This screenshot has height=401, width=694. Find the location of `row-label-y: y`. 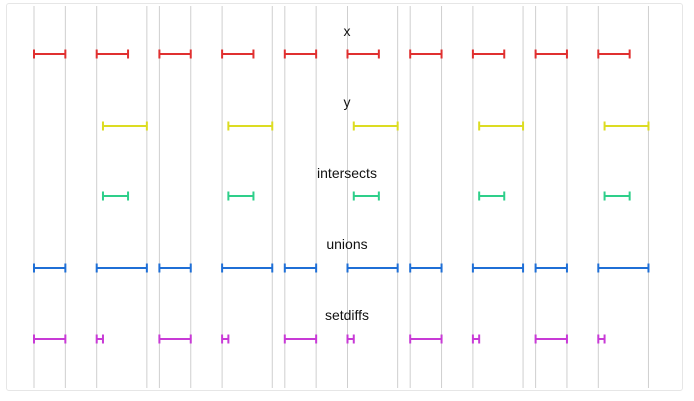

row-label-y: y is located at coordinates (347, 102).